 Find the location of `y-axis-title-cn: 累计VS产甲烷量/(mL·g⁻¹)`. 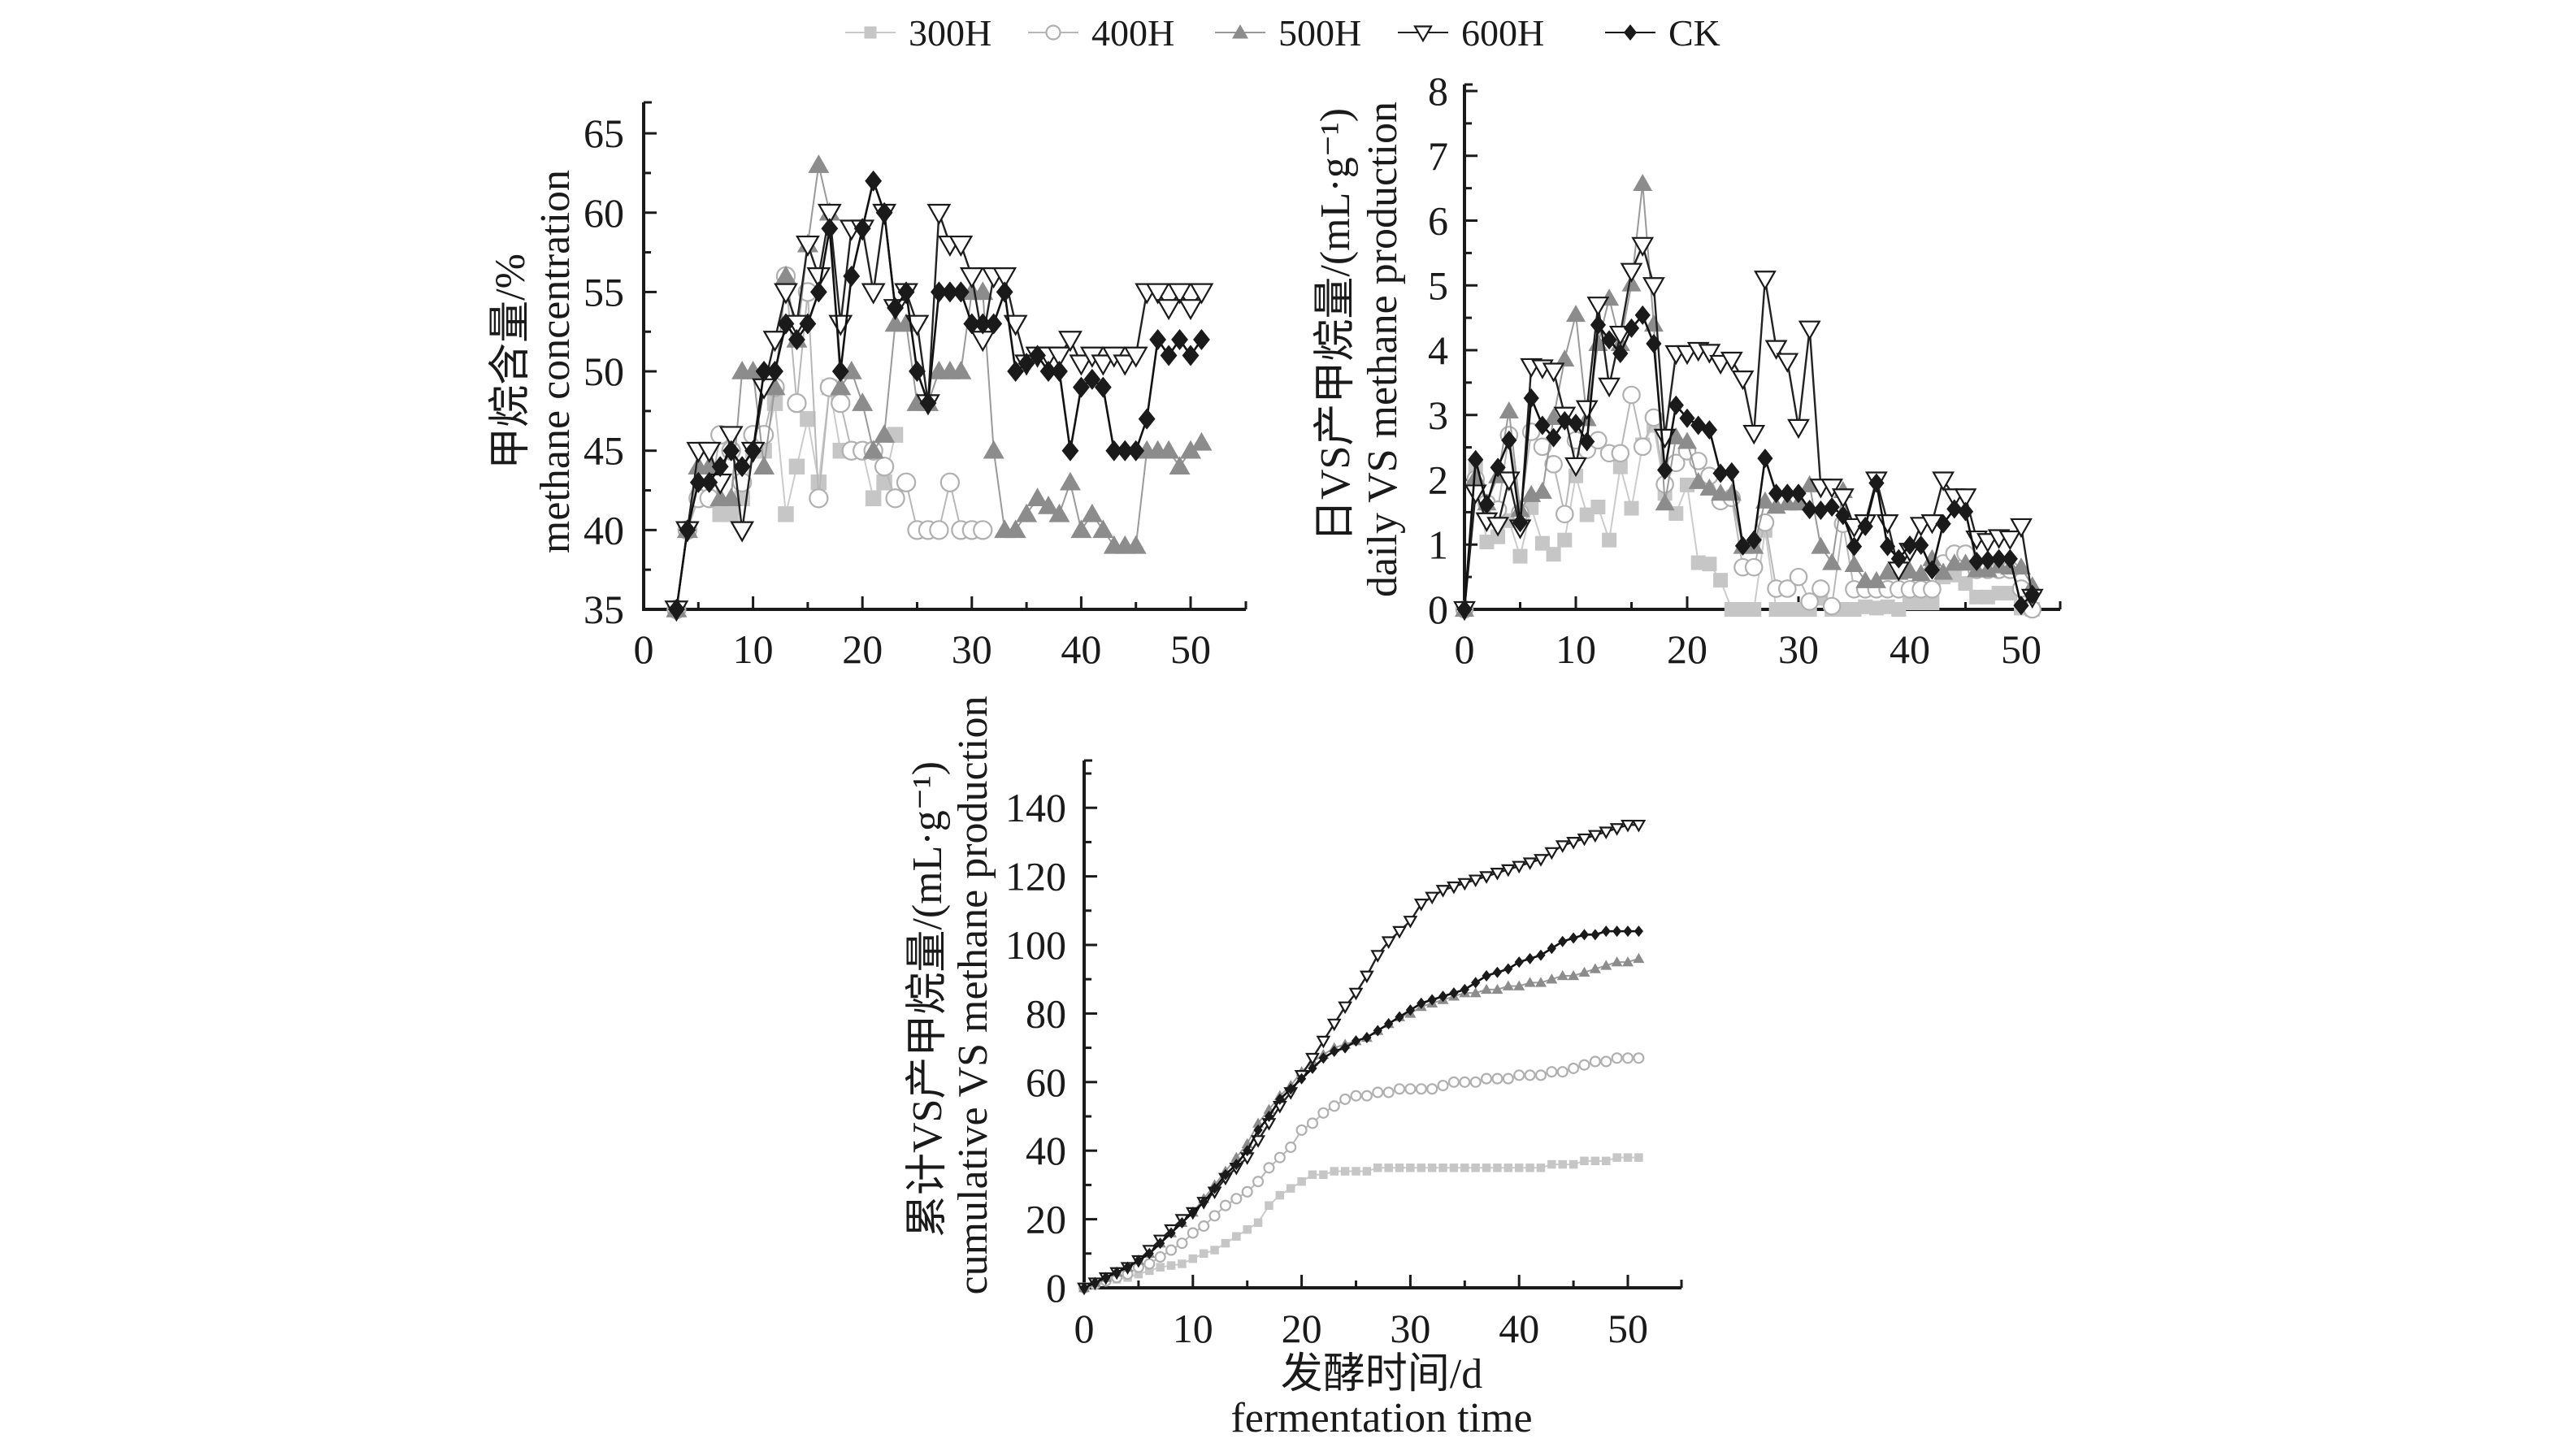

y-axis-title-cn: 累计VS产甲烷量/(mL·g⁻¹) is located at coordinates (928, 999).